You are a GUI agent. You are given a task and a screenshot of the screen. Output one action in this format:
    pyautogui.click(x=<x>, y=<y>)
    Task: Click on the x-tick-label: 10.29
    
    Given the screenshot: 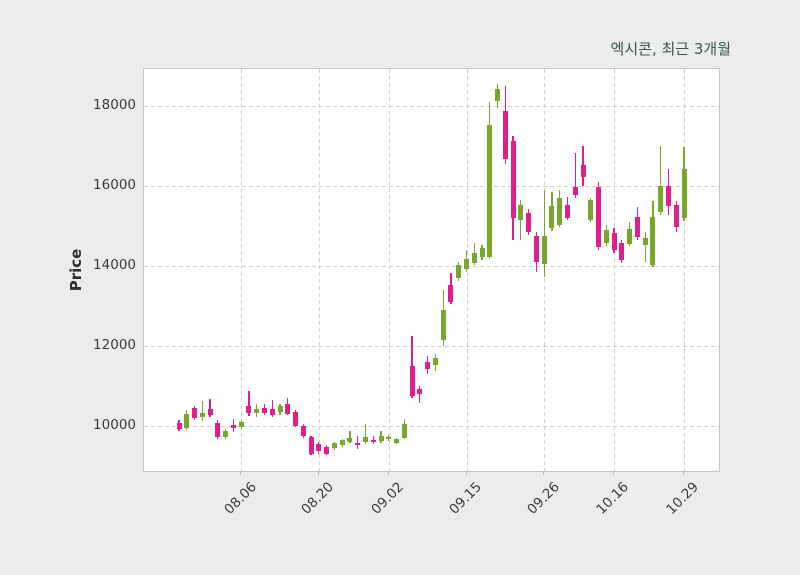 What is the action you would take?
    pyautogui.click(x=683, y=498)
    